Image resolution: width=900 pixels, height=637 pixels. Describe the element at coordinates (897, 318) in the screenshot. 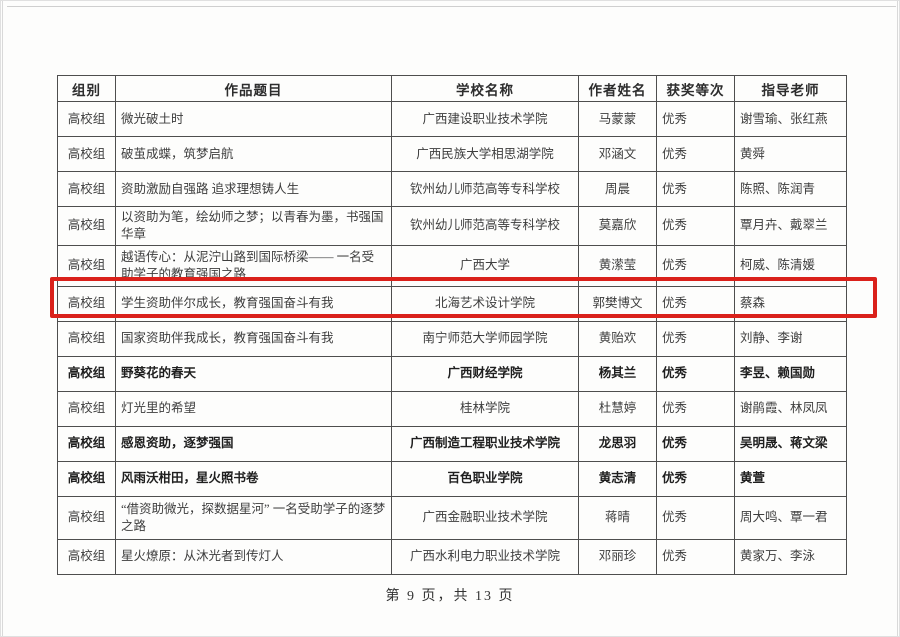

I see `scan-edge-right` at that location.